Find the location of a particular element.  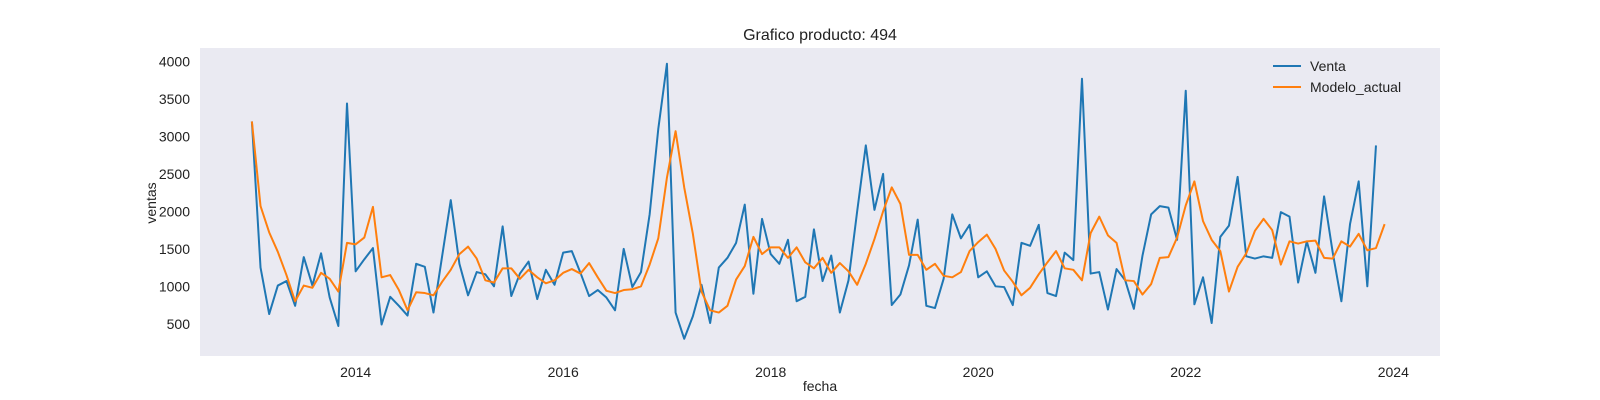

legend-label: Modelo_actual is located at coordinates (1355, 87).